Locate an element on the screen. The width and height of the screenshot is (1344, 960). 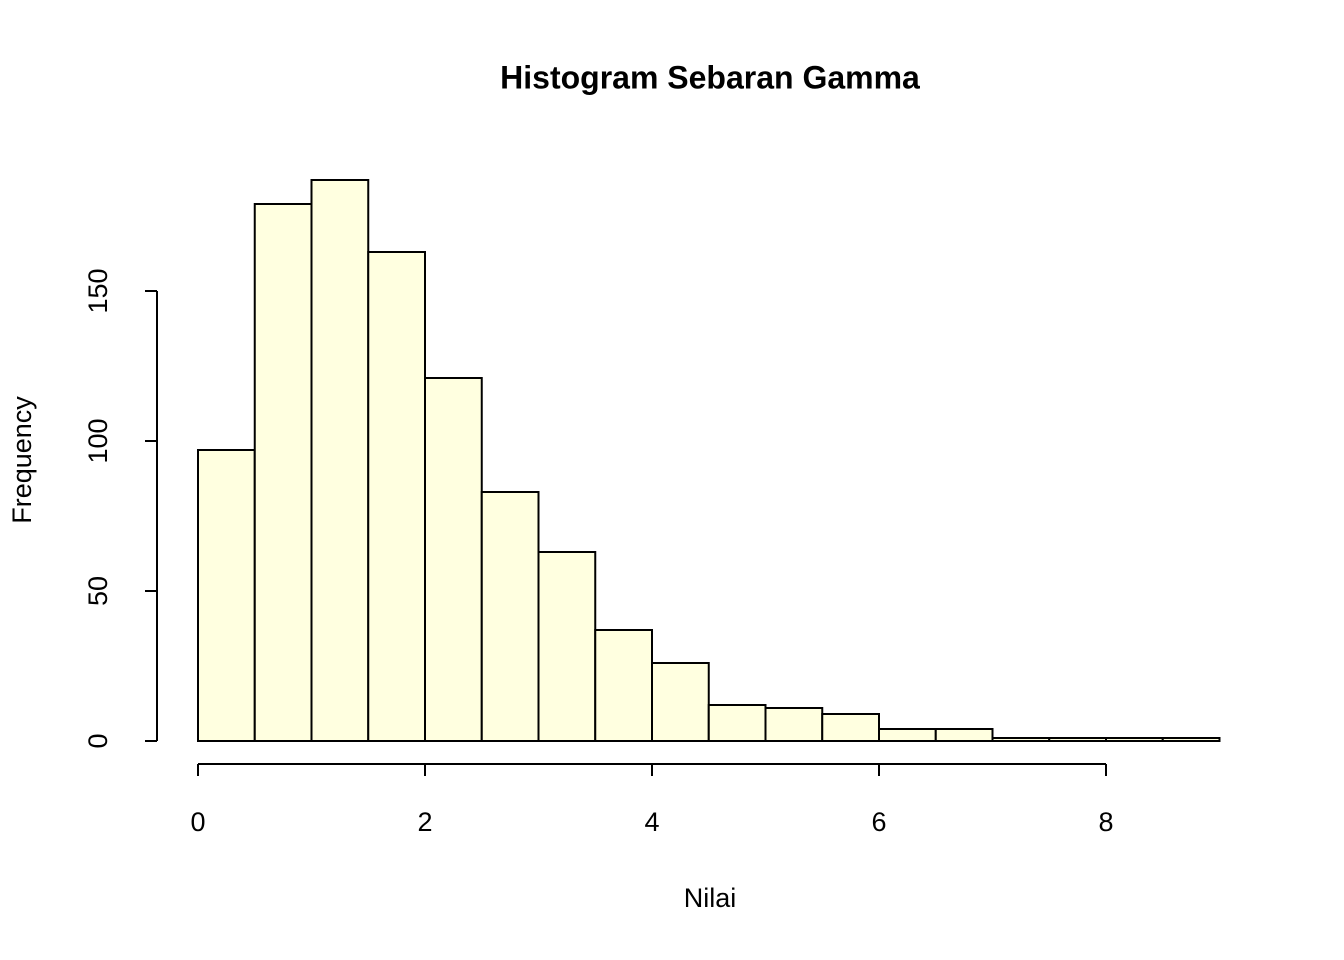
y-tick-label: 100 is located at coordinates (98, 440).